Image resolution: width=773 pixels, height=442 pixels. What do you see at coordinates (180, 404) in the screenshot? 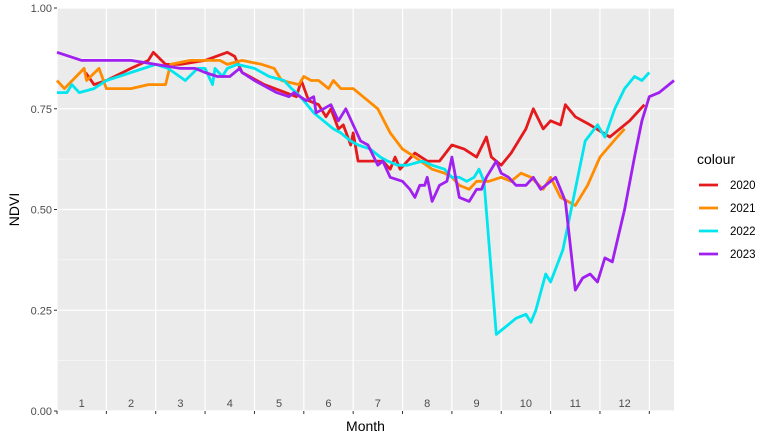
I see `month-label: 3` at bounding box center [180, 404].